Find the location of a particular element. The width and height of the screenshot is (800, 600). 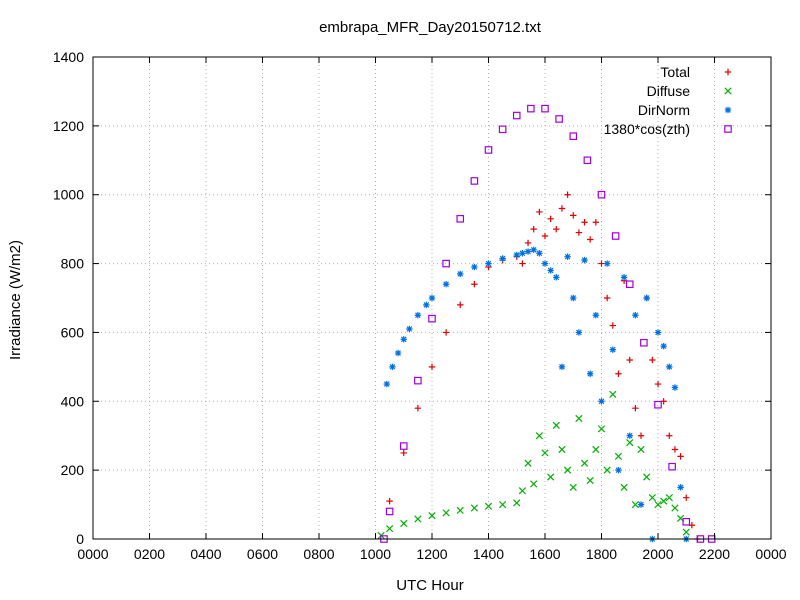

x-tick-label: 1000 is located at coordinates (375, 554).